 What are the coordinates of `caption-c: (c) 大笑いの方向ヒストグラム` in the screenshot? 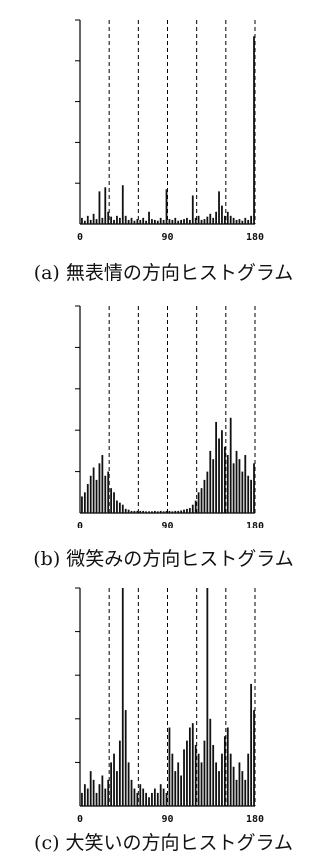 It's located at (163, 843).